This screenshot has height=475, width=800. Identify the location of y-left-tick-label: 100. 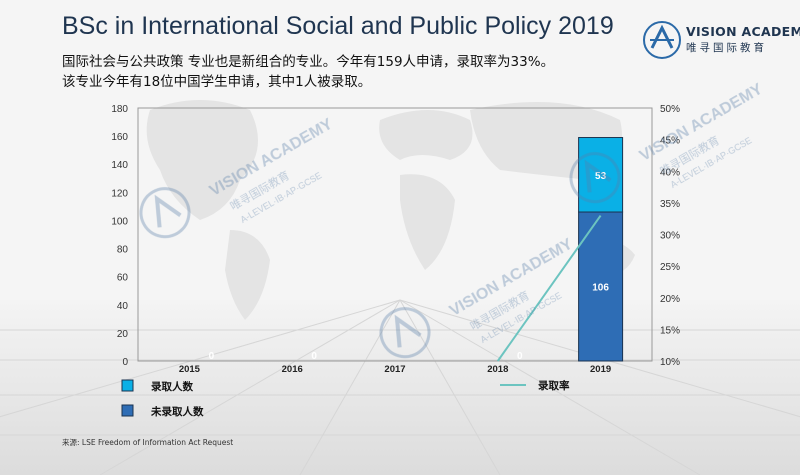
(119, 221).